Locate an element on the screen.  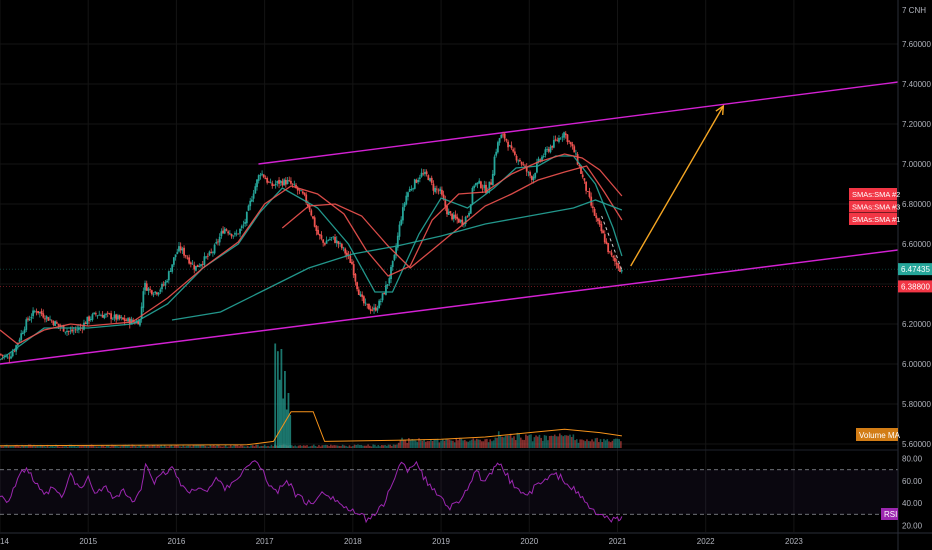
rsi-tick-label: 20.00 is located at coordinates (912, 525).